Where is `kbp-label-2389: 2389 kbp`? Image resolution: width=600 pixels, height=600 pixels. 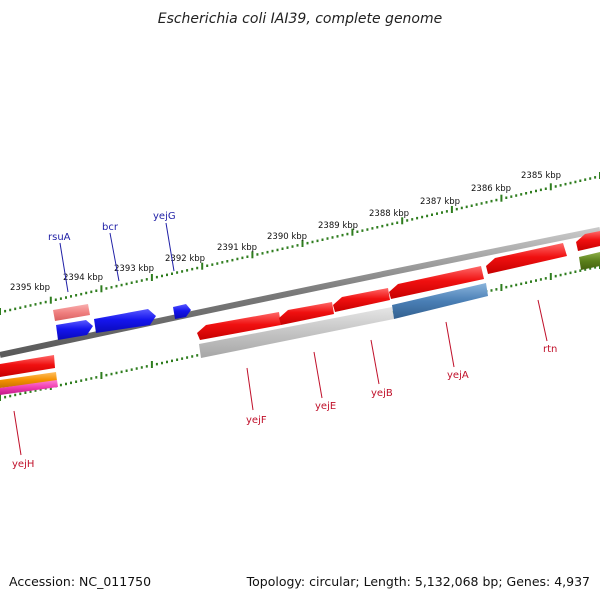 kbp-label-2389: 2389 kbp is located at coordinates (338, 226).